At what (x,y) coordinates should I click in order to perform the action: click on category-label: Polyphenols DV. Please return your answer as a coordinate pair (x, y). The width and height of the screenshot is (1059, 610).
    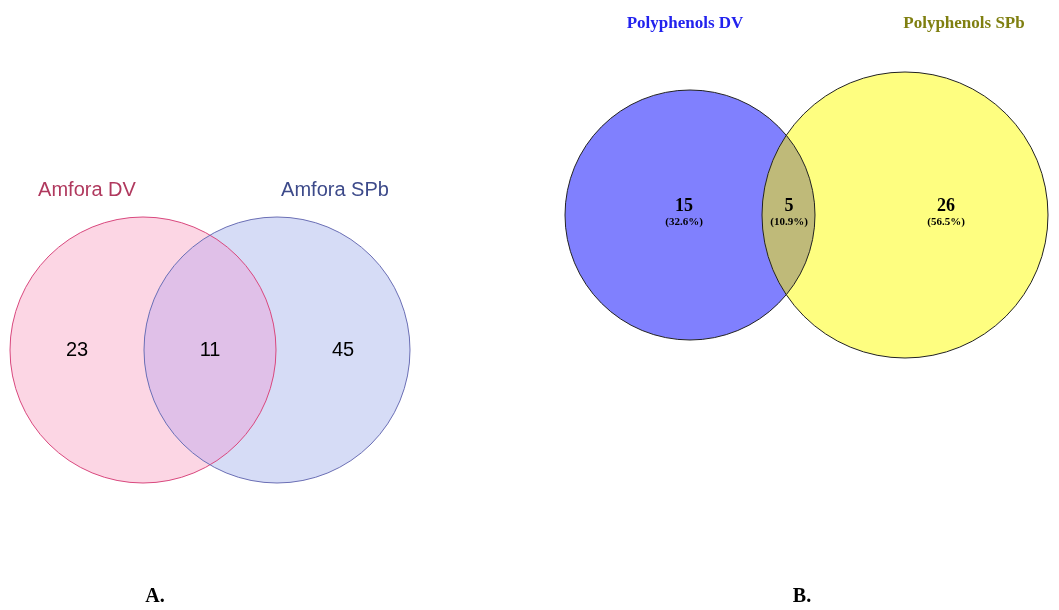
    Looking at the image, I should click on (685, 23).